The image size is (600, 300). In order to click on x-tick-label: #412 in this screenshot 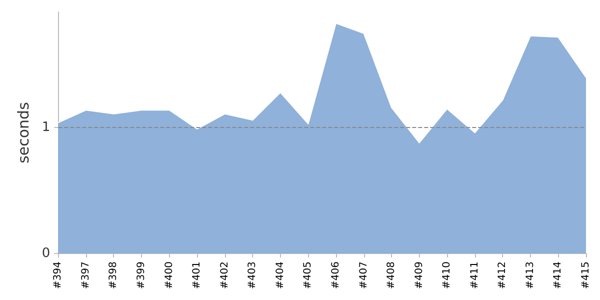, I will do `click(502, 276)`.